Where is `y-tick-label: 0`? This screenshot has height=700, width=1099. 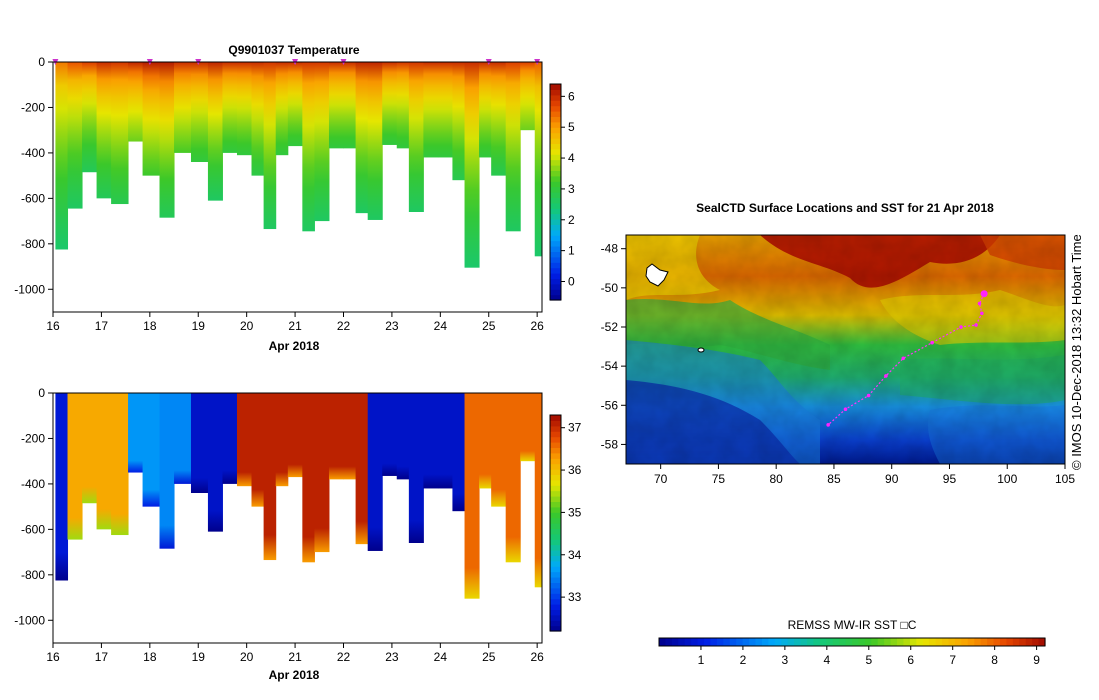 y-tick-label: 0 is located at coordinates (41, 62).